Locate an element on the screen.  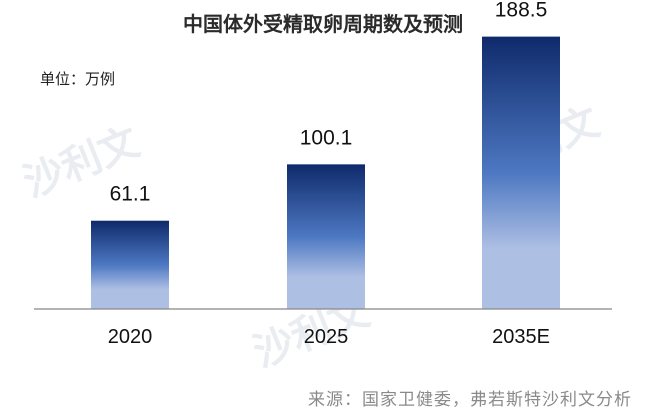
category-label-2035E: 2035E is located at coordinates (521, 337).